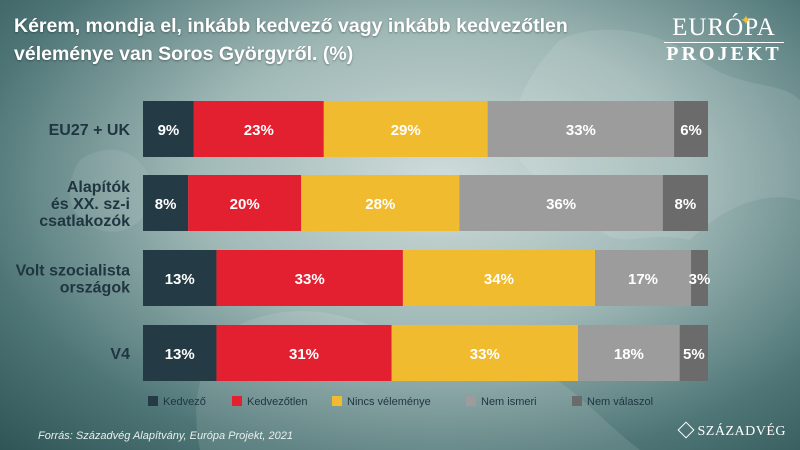 This screenshot has height=450, width=800. Describe the element at coordinates (277, 402) in the screenshot. I see `legend-label: Kedvezőtlen` at that location.